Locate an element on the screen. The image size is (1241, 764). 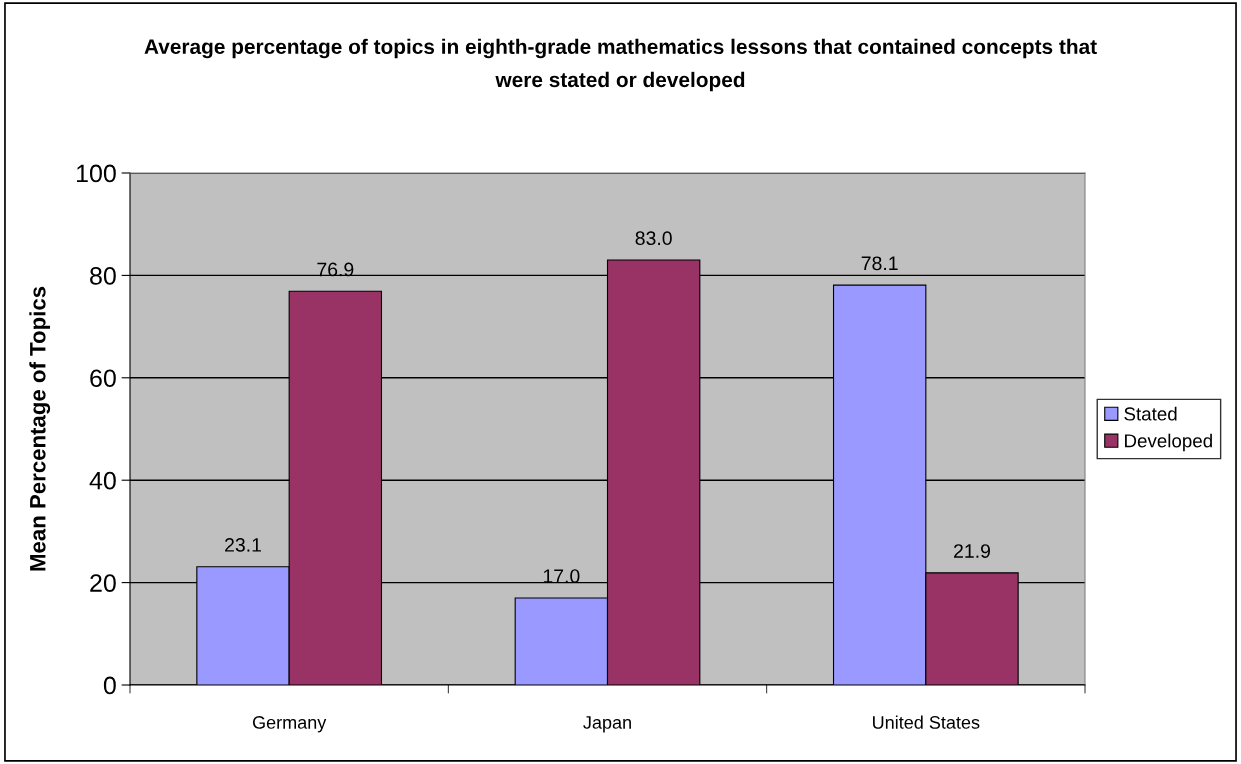
x-tick-label: United States is located at coordinates (926, 722).